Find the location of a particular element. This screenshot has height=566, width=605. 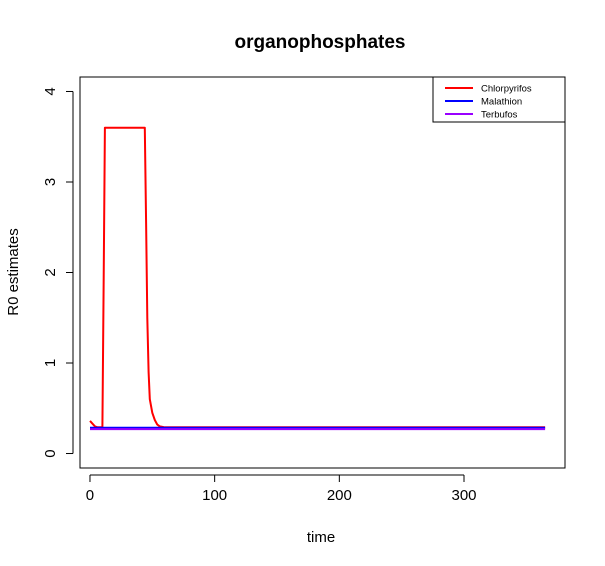

y-tick-label: 0 is located at coordinates (50, 453).